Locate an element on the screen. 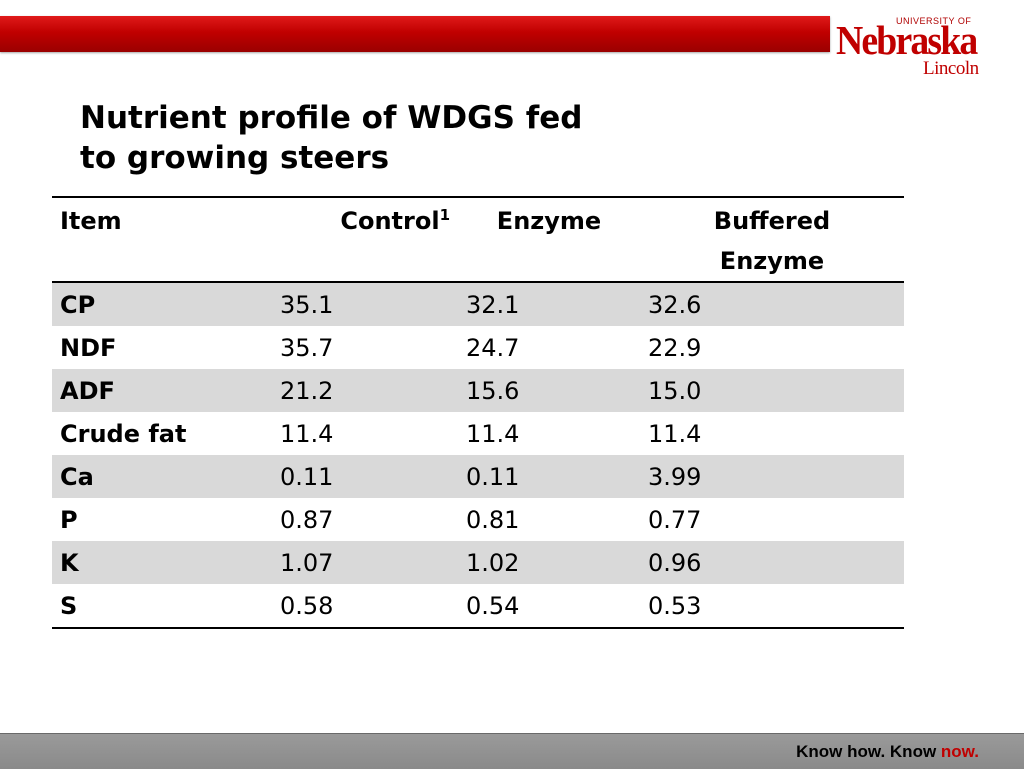  table-row: K 1.07 1.02 0.96 is located at coordinates (478, 562).